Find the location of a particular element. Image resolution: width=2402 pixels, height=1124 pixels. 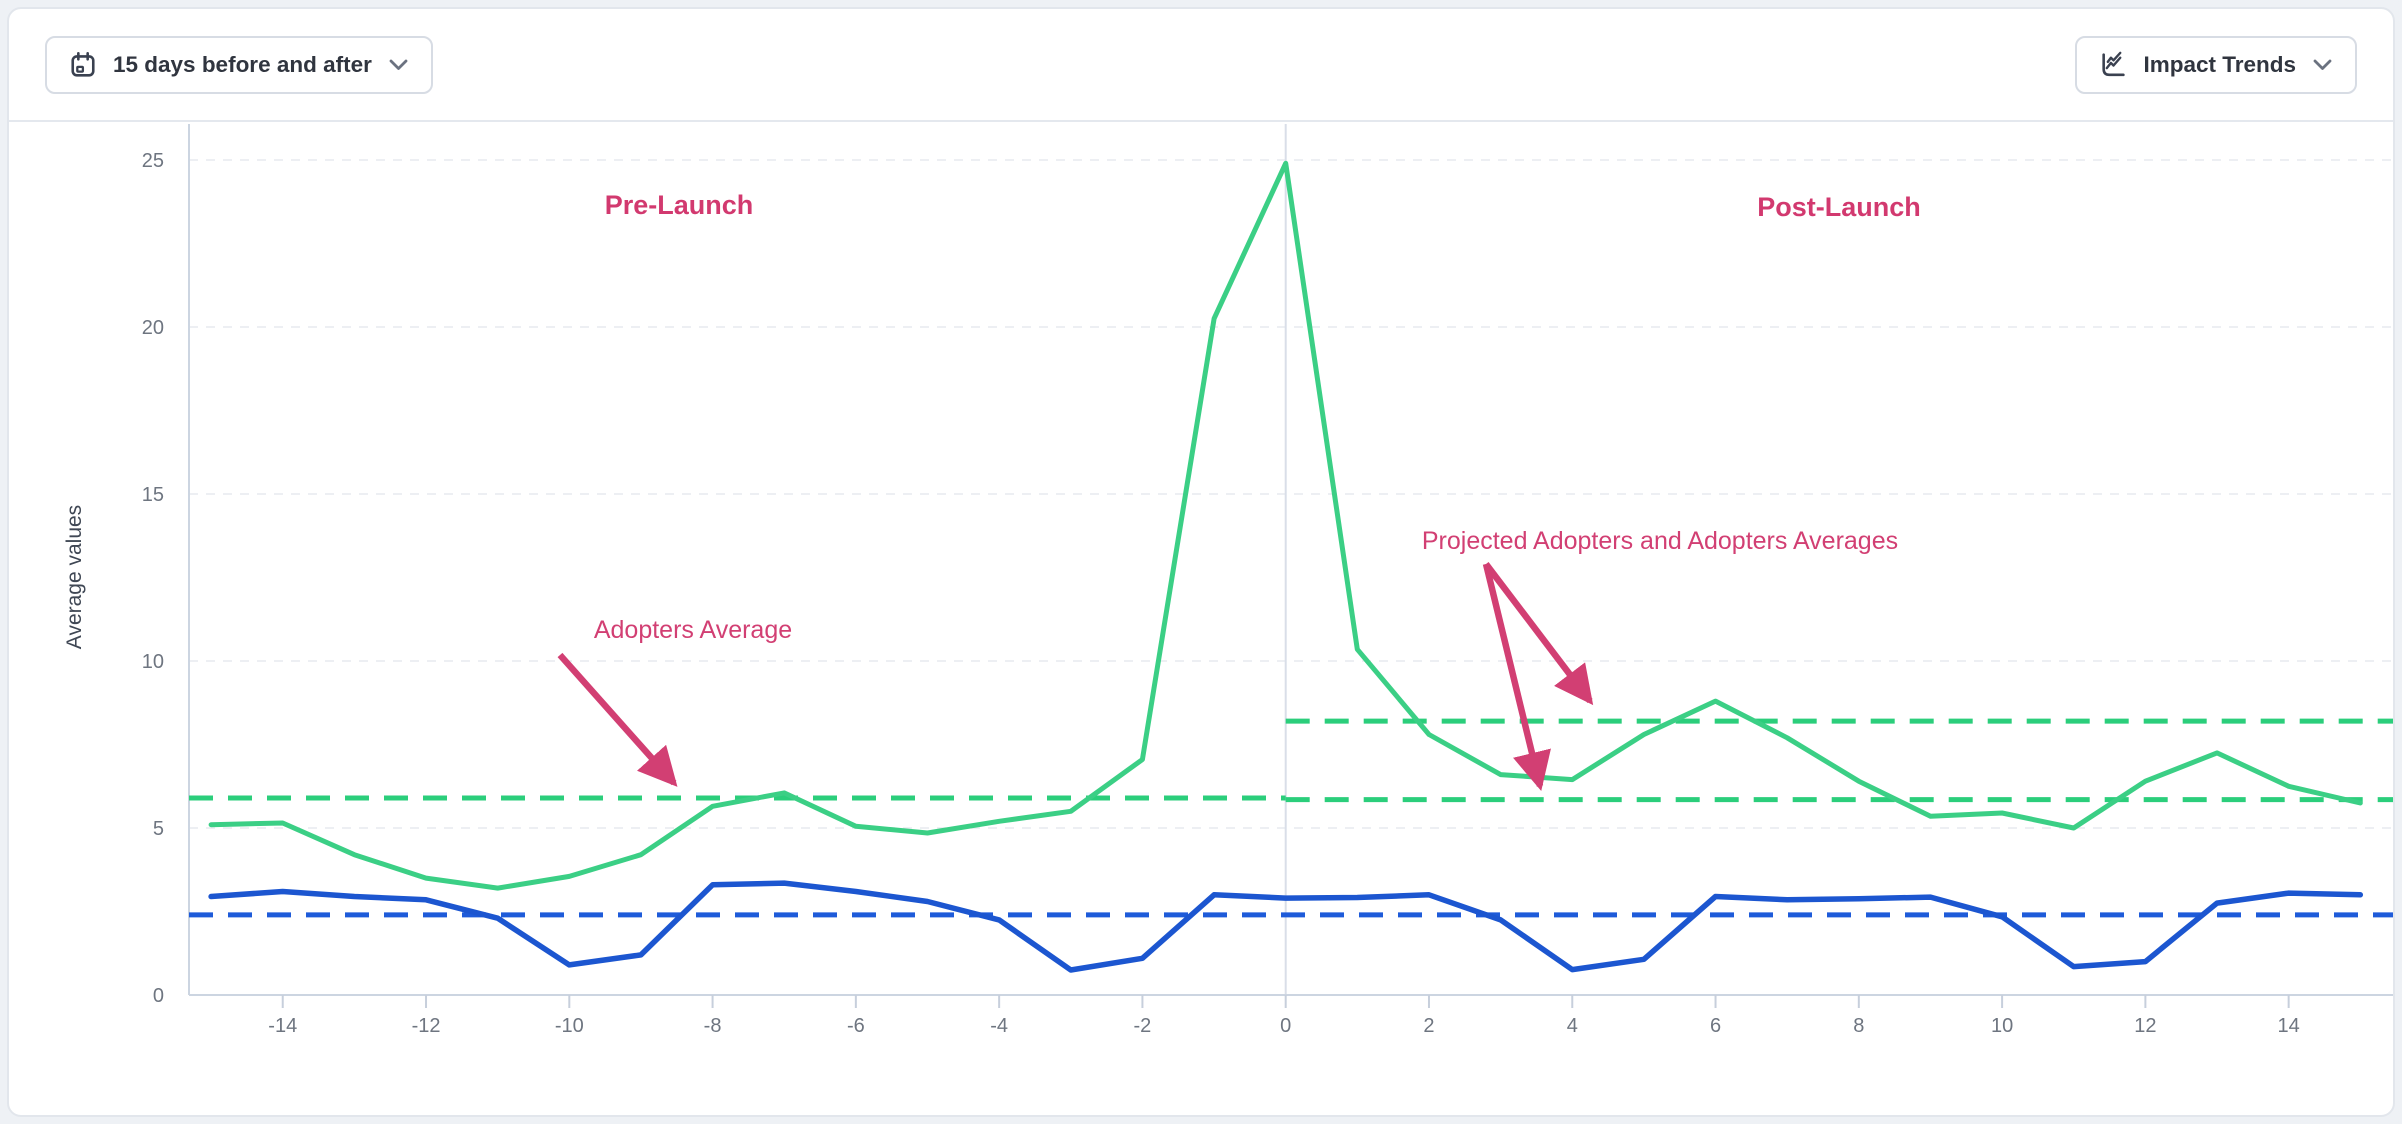

y-tick-label-5: 5 is located at coordinates (158, 829).